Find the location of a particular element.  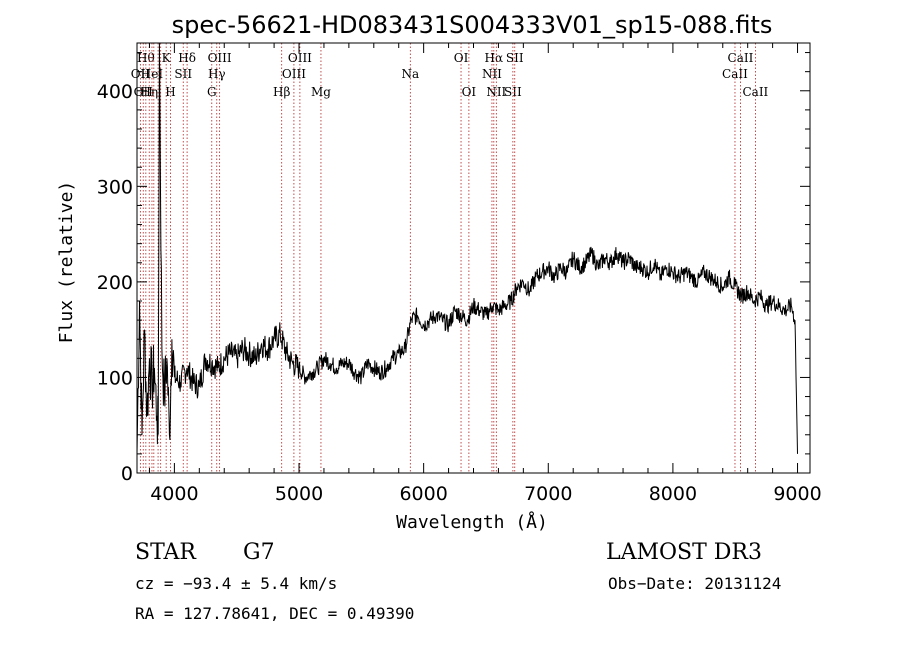

x-tick-label: 6000 is located at coordinates (423, 494).